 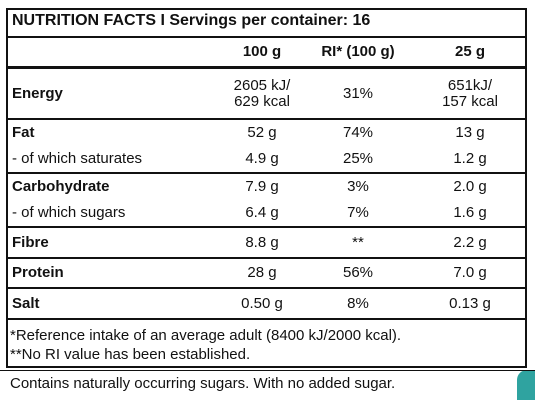 What do you see at coordinates (526, 385) in the screenshot?
I see `decoration` at bounding box center [526, 385].